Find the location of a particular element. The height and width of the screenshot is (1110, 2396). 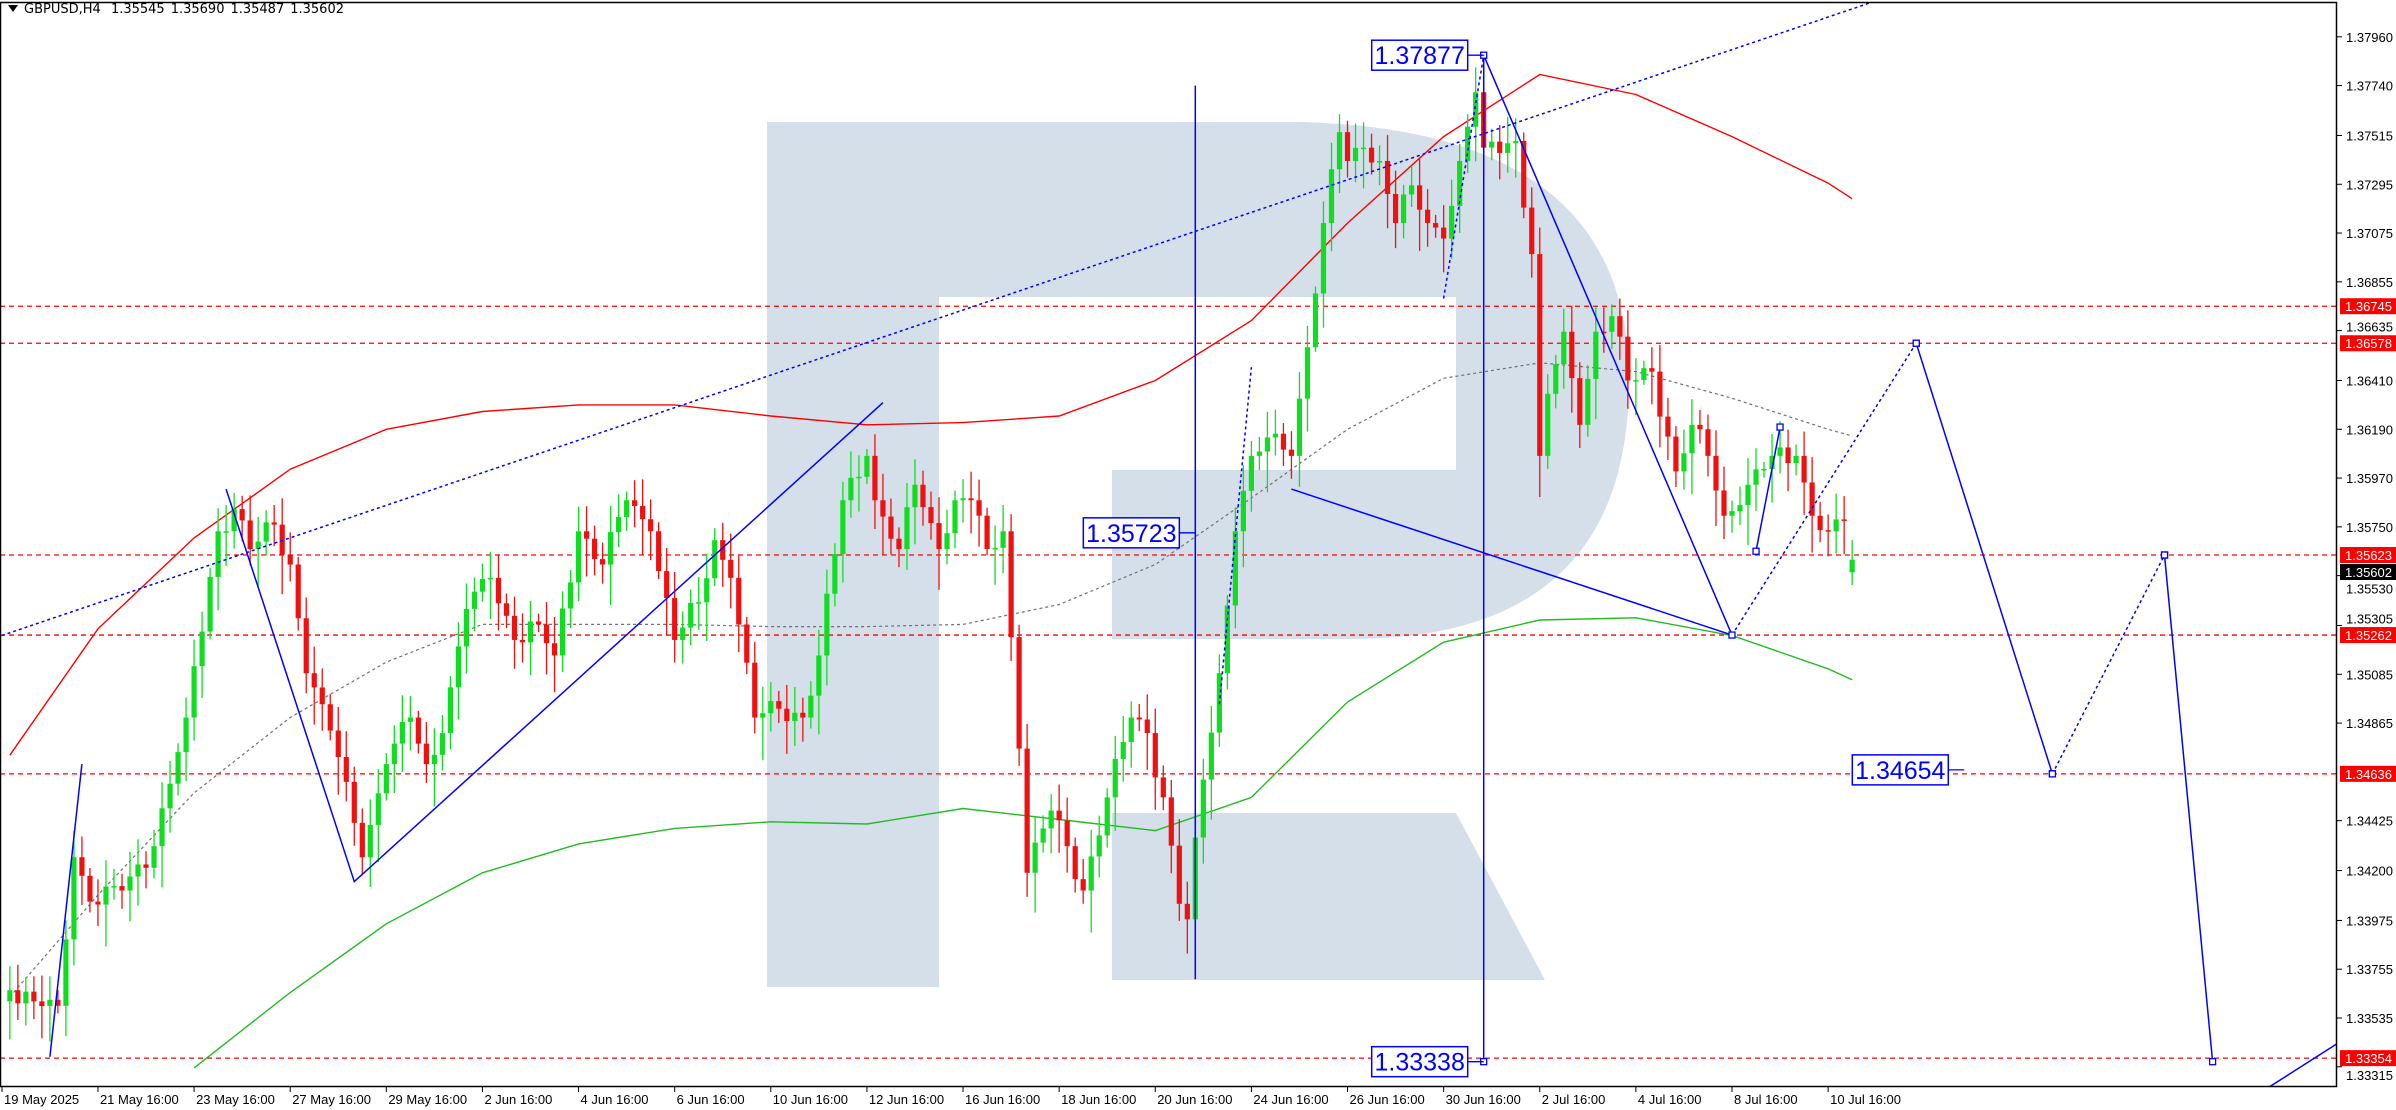

x-tick-label: 16 Jun 16:00 is located at coordinates (1002, 1099).